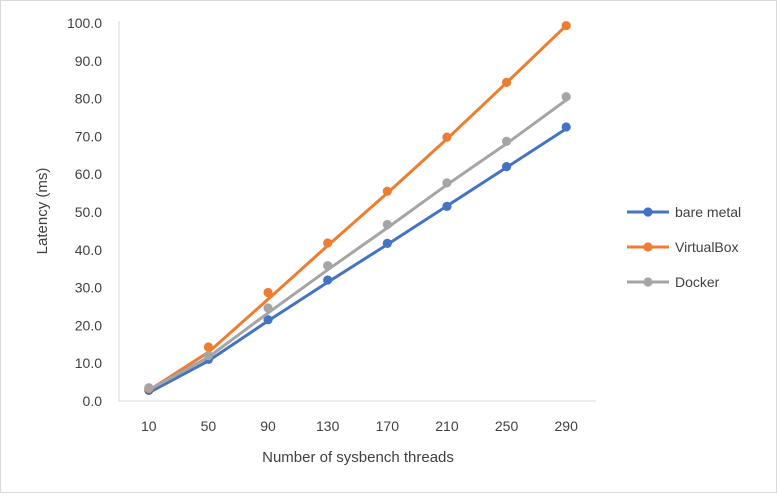  What do you see at coordinates (268, 426) in the screenshot?
I see `x-tick-label: 90` at bounding box center [268, 426].